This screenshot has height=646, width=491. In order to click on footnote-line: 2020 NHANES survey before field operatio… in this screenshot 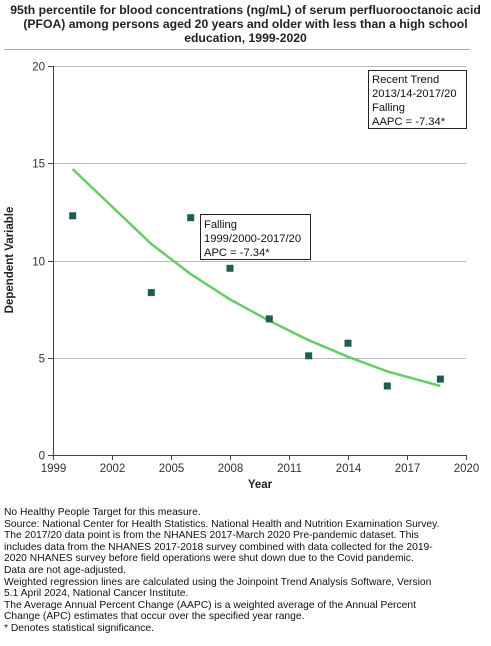, I will do `click(209, 559)`.